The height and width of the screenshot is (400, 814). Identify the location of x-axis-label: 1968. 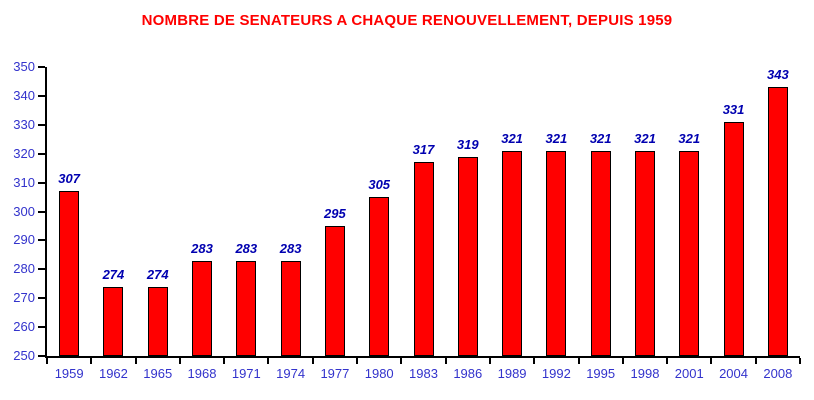
(202, 373).